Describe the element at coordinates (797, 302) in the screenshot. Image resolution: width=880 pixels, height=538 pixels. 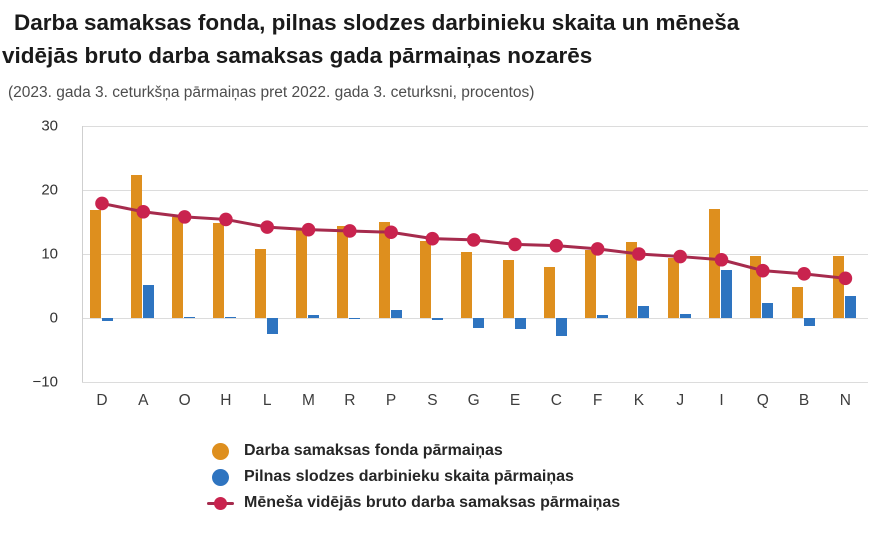
I see `bar-fund-B` at that location.